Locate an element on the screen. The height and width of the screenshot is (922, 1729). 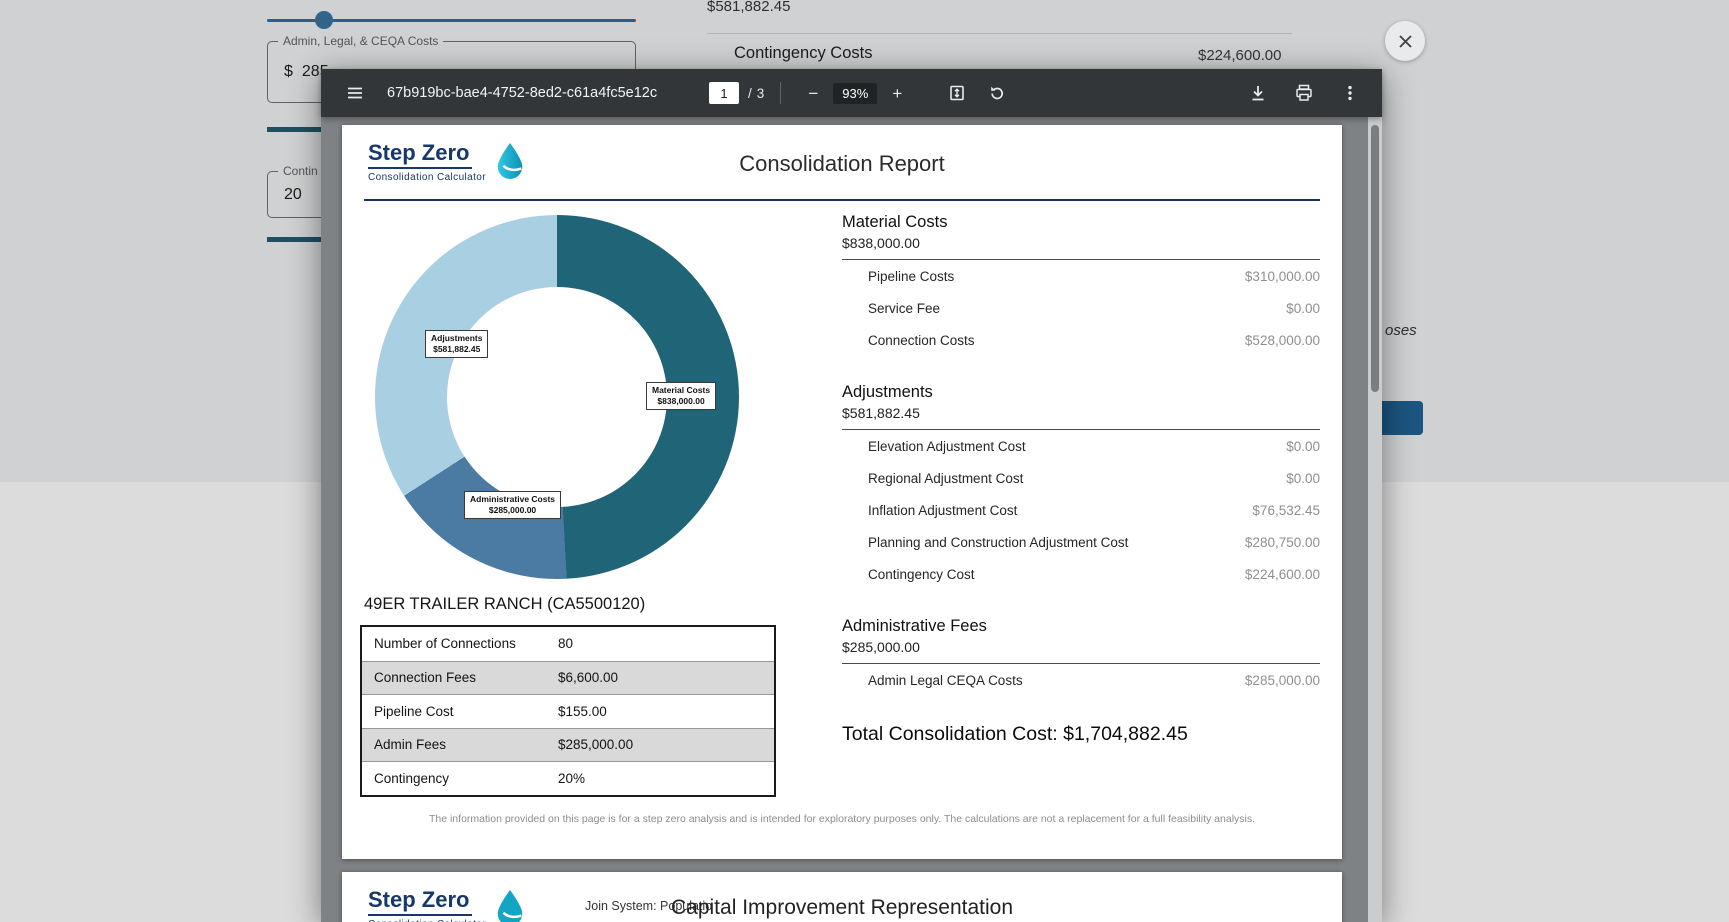
rotate-icon is located at coordinates (997, 93).